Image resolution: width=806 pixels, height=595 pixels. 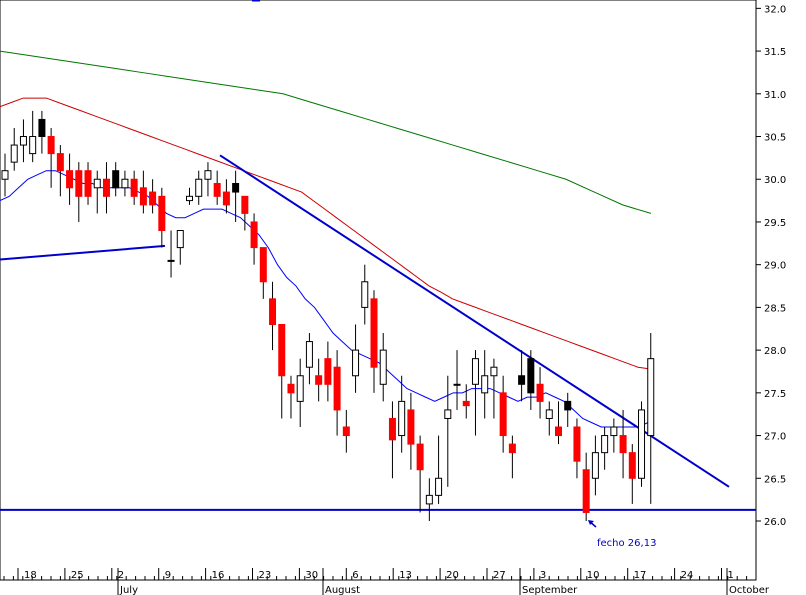 I want to click on y-tick-label: 32.0, so click(x=775, y=9).